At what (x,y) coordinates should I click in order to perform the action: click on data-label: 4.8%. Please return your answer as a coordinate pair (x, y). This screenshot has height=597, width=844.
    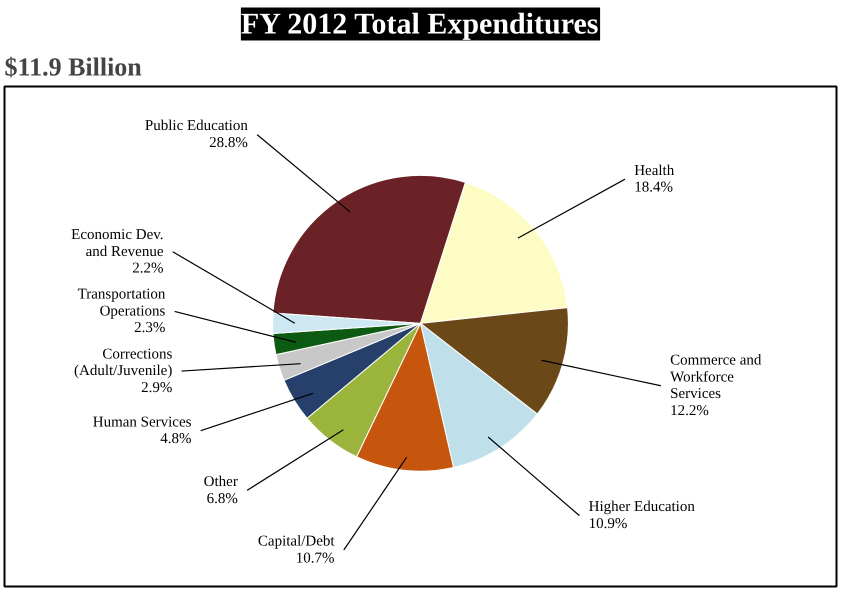
    Looking at the image, I should click on (176, 439).